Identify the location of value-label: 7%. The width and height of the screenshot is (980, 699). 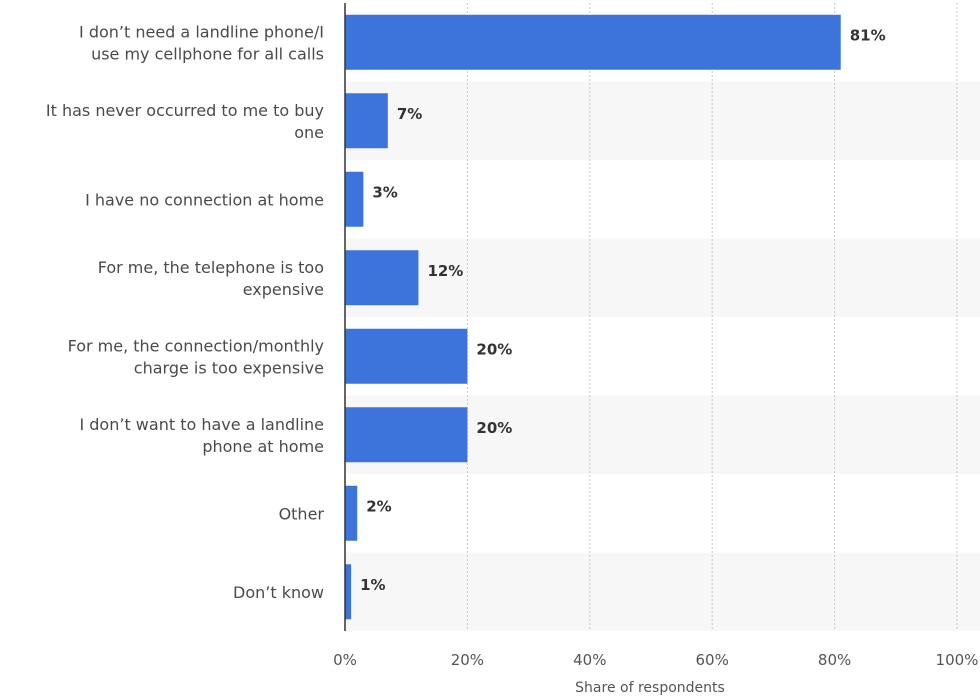
(409, 114).